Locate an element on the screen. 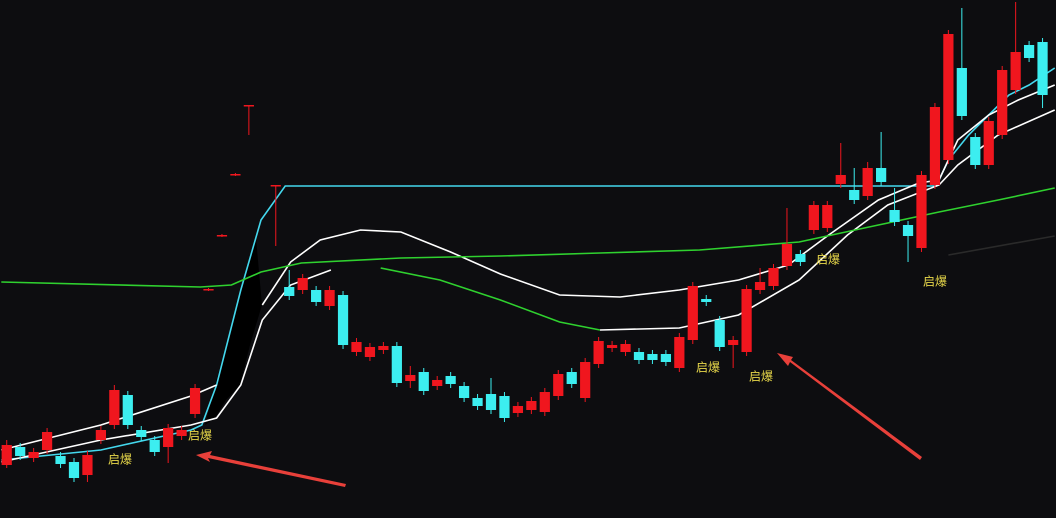 The width and height of the screenshot is (1056, 518). band-fill is located at coordinates (233, 331).